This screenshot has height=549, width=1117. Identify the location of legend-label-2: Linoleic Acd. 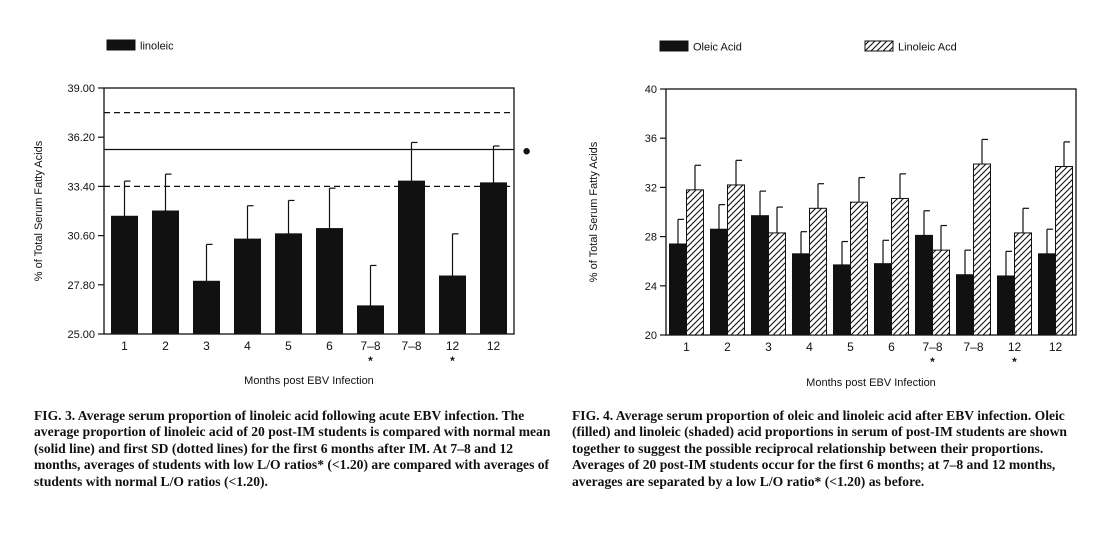
(927, 48).